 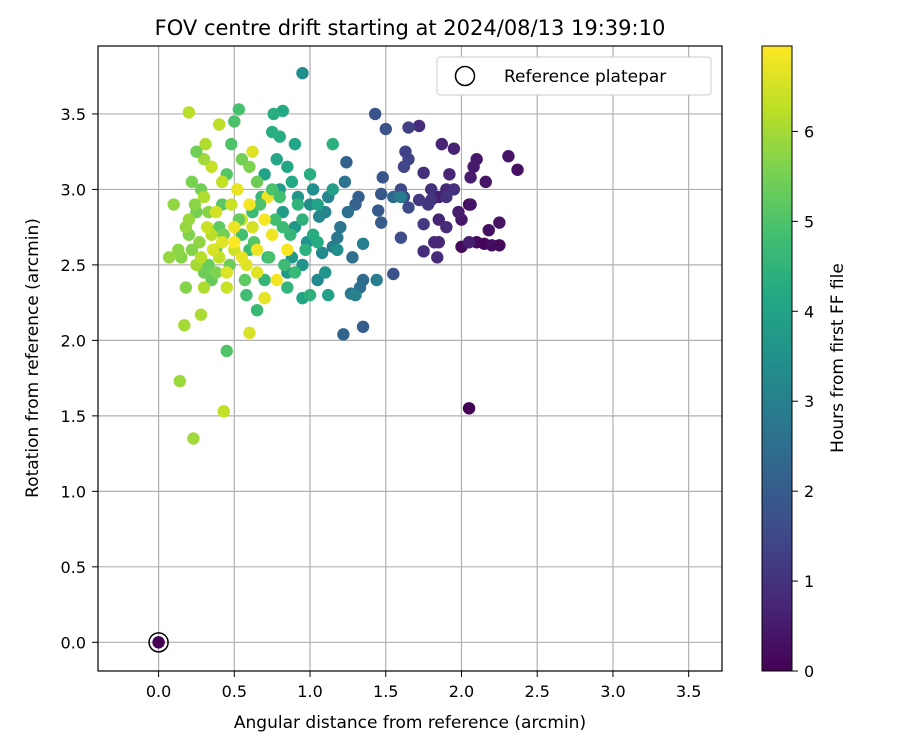 I want to click on legend-label: Reference platepar, so click(x=585, y=77).